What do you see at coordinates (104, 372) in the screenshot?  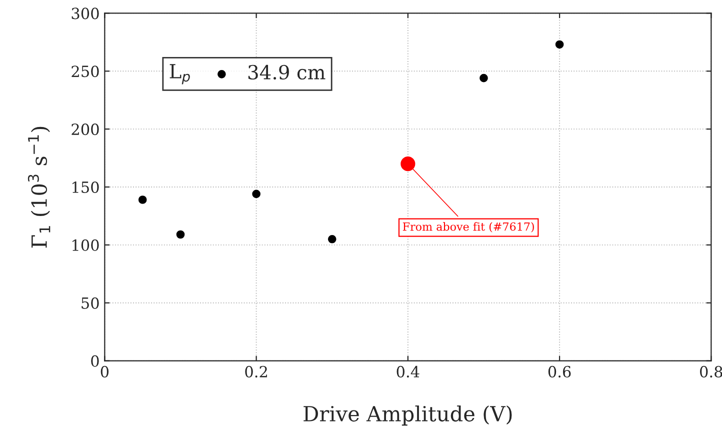 I see `x-tick-label: 0` at bounding box center [104, 372].